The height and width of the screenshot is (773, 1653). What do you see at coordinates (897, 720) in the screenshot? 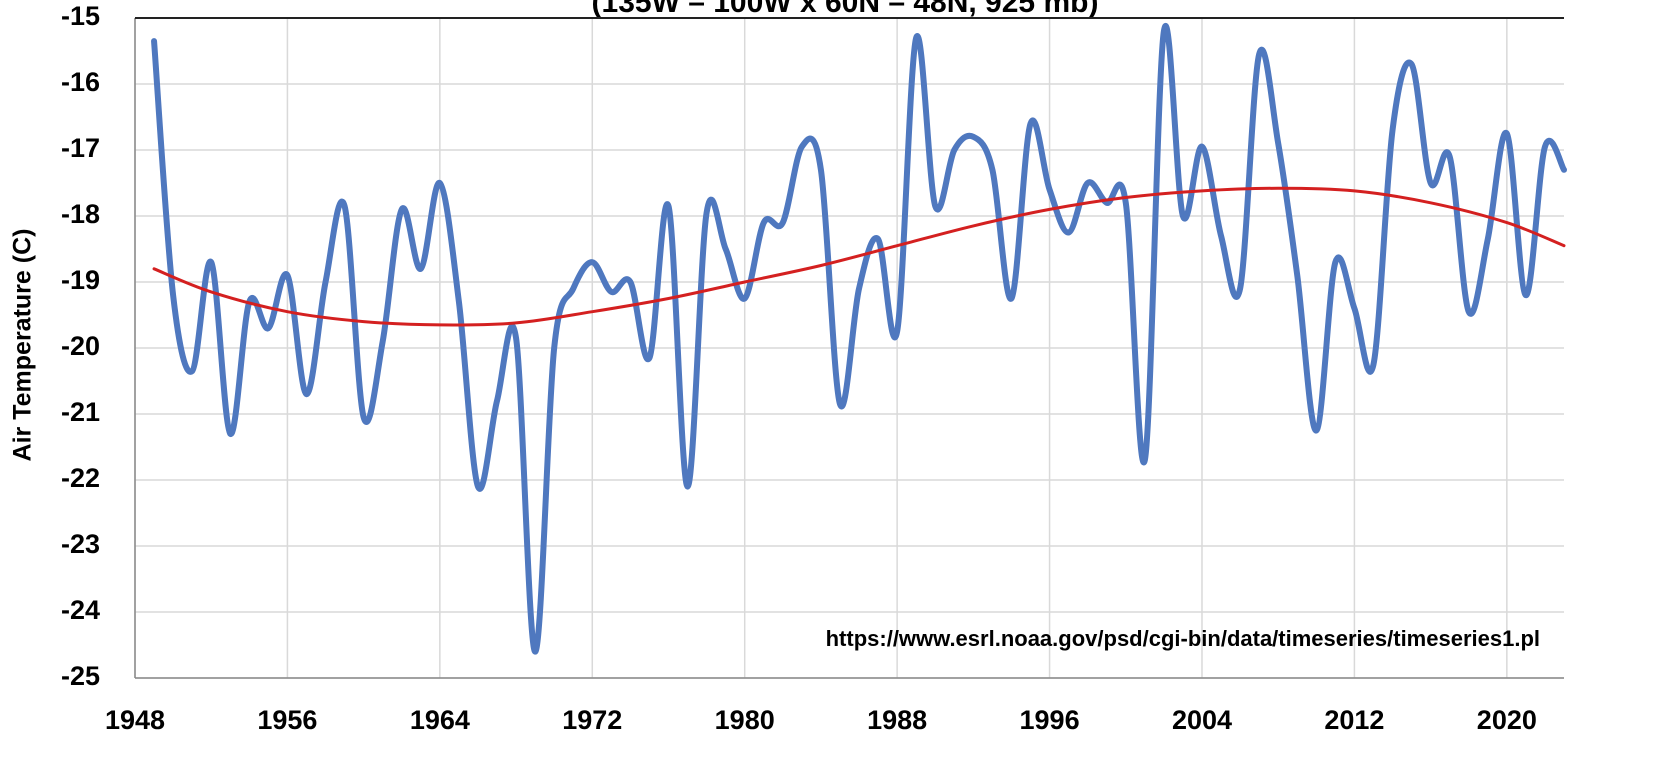
I see `x-tick-label: 1988` at bounding box center [897, 720].